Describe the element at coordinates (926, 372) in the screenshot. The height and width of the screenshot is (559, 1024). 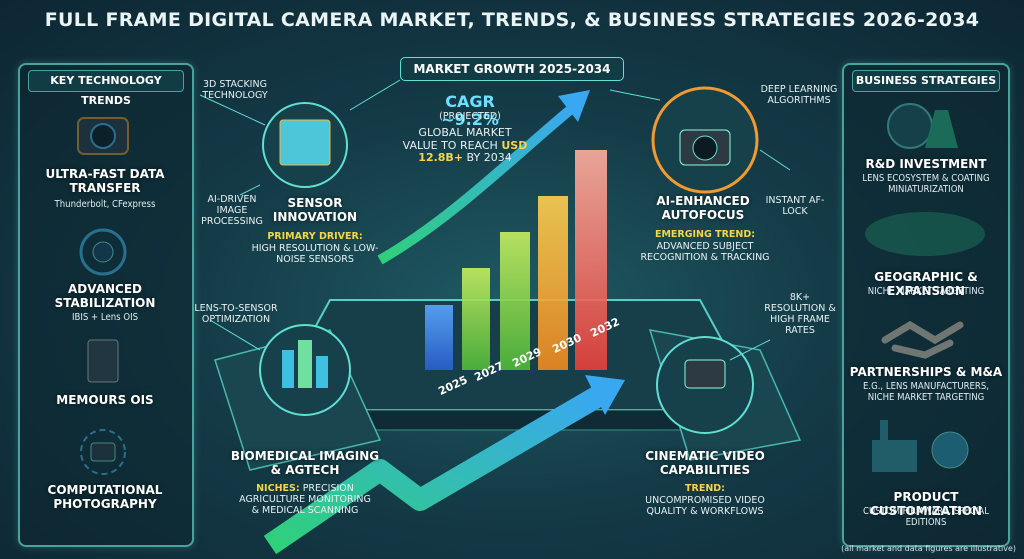
I see `strategy-title: PARTNERSHIPS & M&A` at that location.